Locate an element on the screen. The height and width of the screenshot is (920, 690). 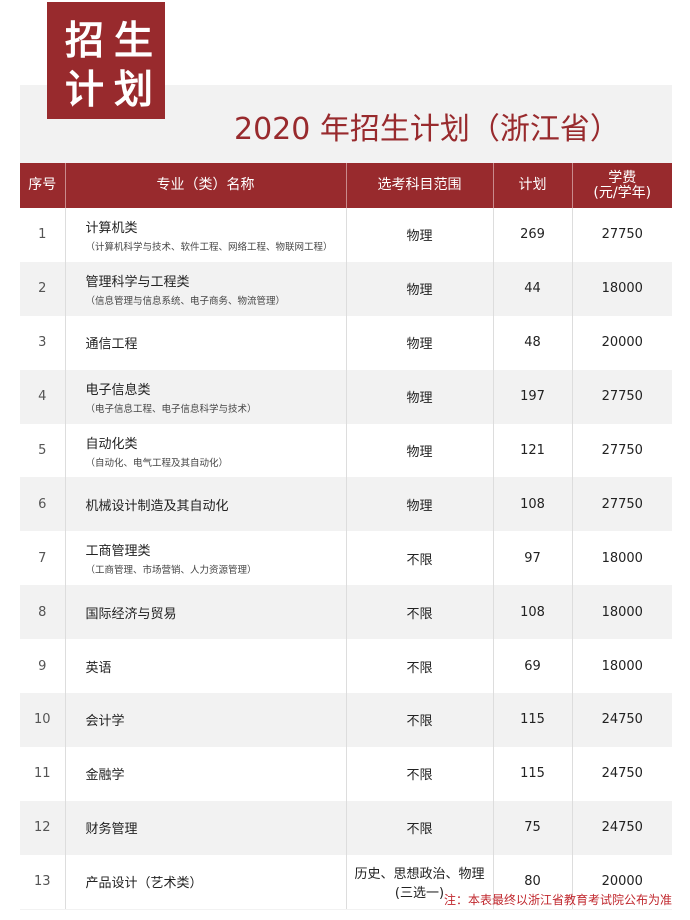
header-subjects: 选考科目范围 is located at coordinates (420, 185).